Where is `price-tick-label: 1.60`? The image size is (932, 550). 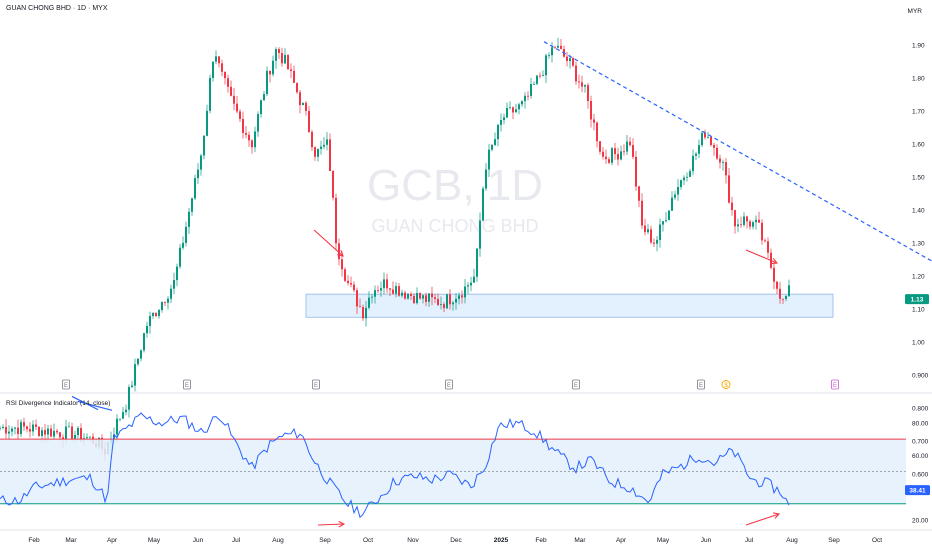 price-tick-label: 1.60 is located at coordinates (918, 145).